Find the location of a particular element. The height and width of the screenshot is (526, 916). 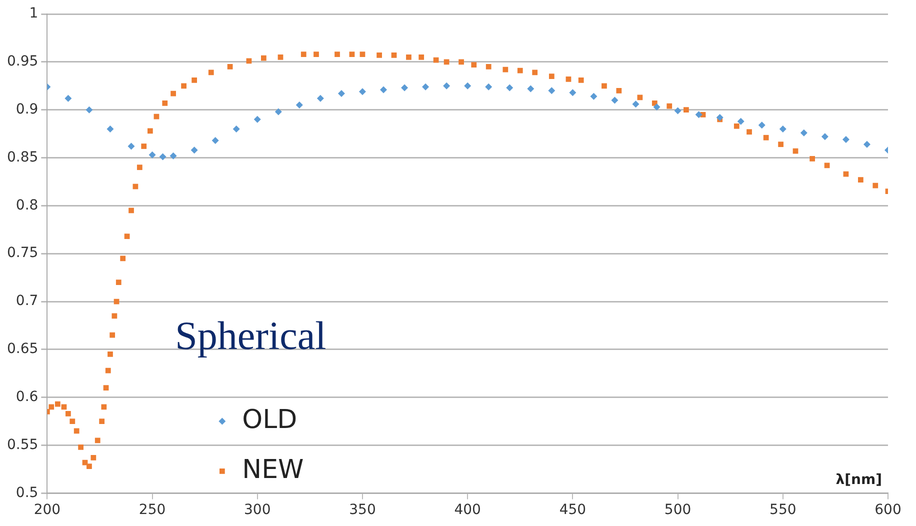

annotation: Spherical is located at coordinates (250, 335).